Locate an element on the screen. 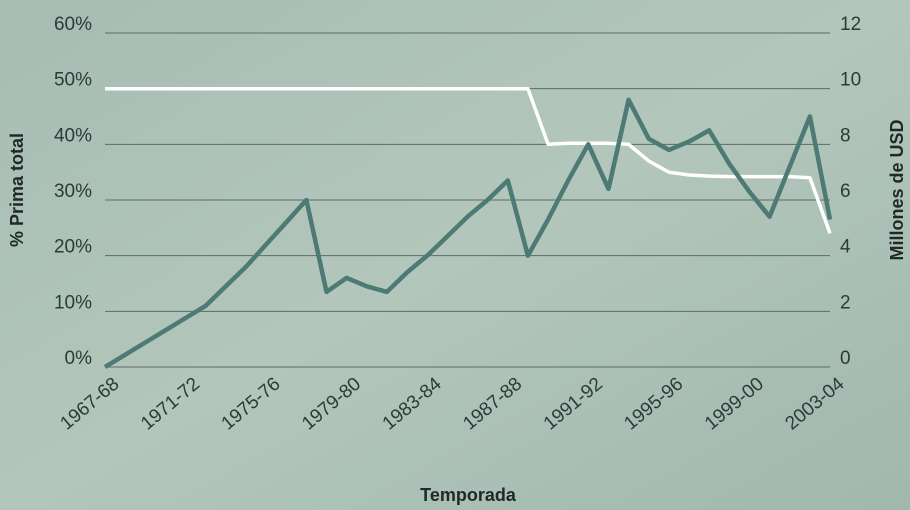 Image resolution: width=910 pixels, height=510 pixels. y-tick-label: 10% is located at coordinates (73, 302).